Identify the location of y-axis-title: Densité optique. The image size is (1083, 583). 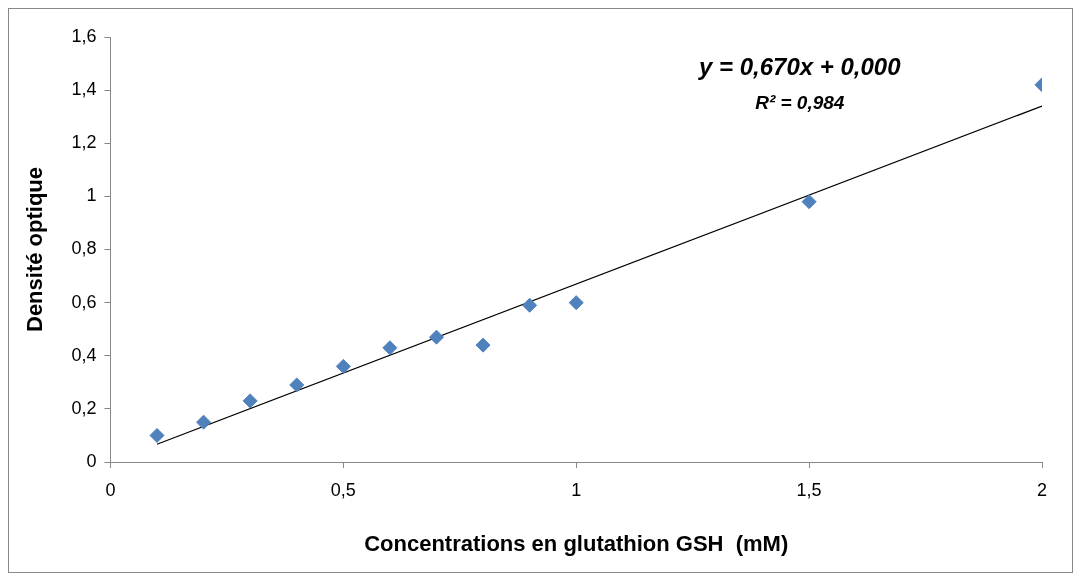
(35, 249).